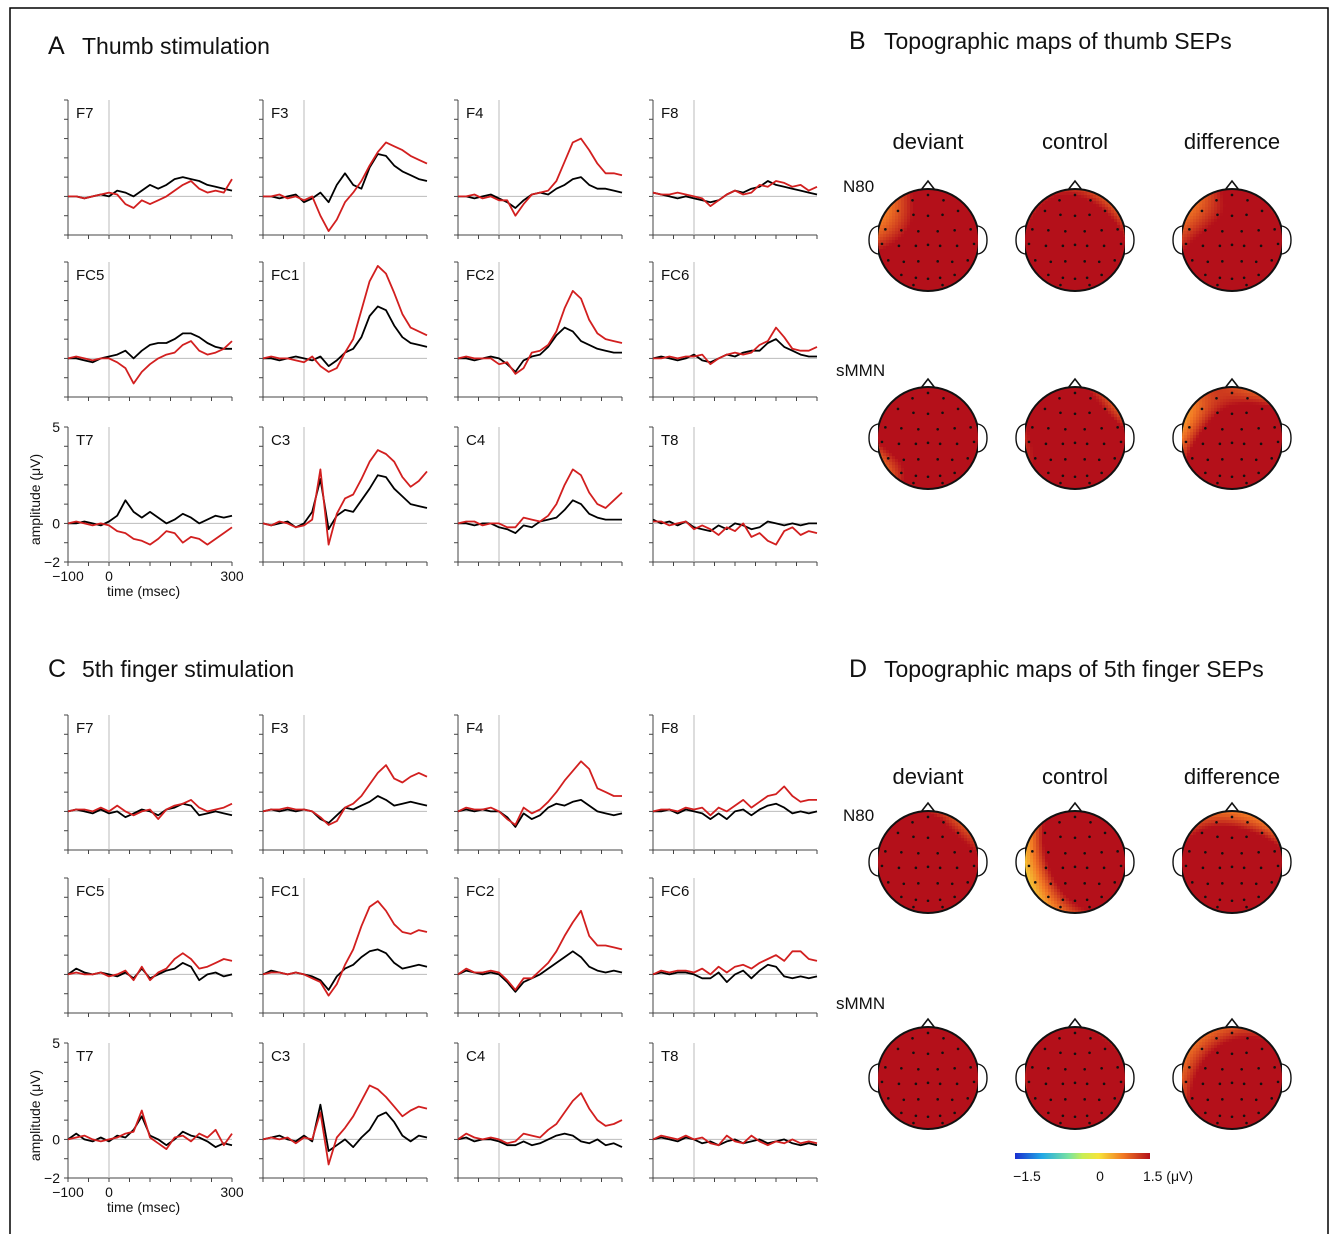 The image size is (1335, 1234). Describe the element at coordinates (928, 185) in the screenshot. I see `nose` at that location.